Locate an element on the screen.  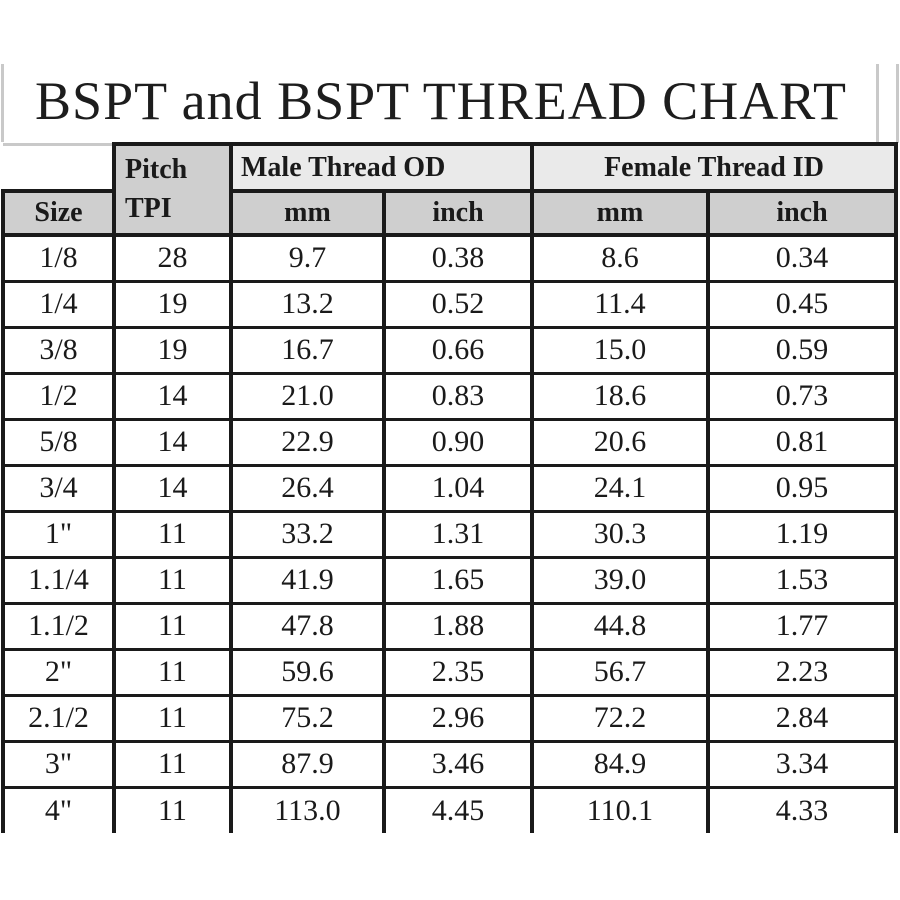
cell-female_mm: 24.1 is located at coordinates (620, 488).